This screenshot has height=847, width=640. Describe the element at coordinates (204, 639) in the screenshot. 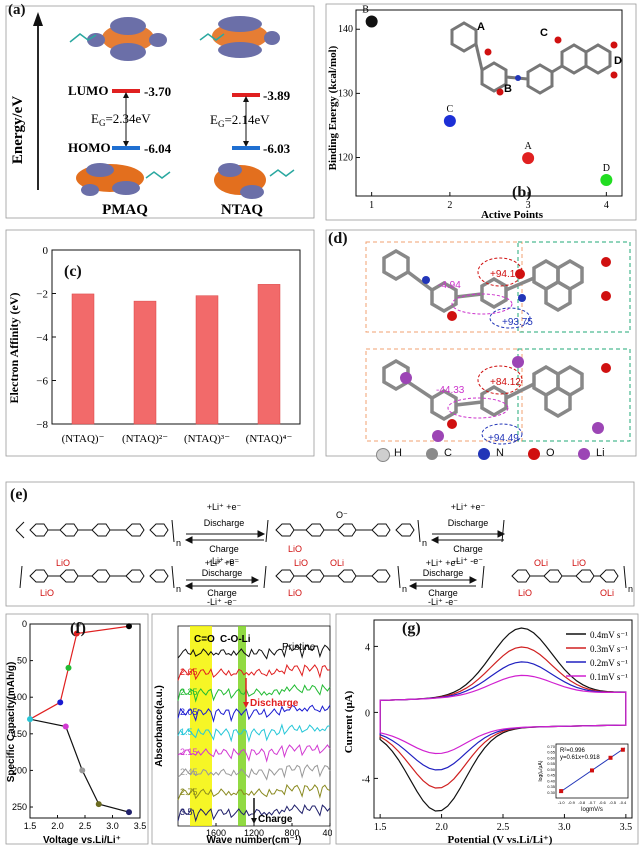

I see `co-label: C=O` at that location.